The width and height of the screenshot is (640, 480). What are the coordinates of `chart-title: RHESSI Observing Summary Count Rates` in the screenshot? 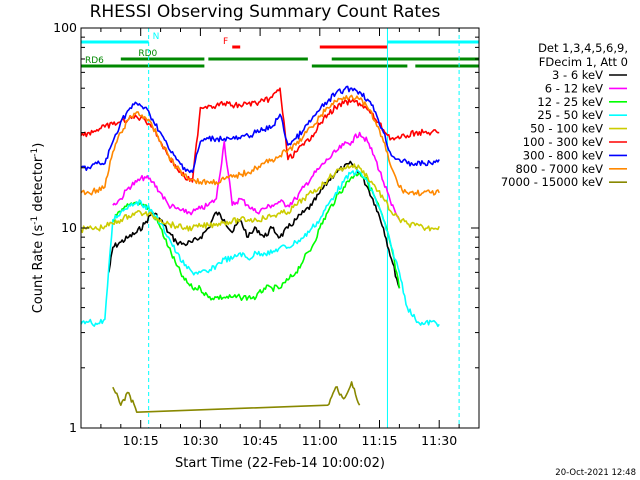 It's located at (265, 12).